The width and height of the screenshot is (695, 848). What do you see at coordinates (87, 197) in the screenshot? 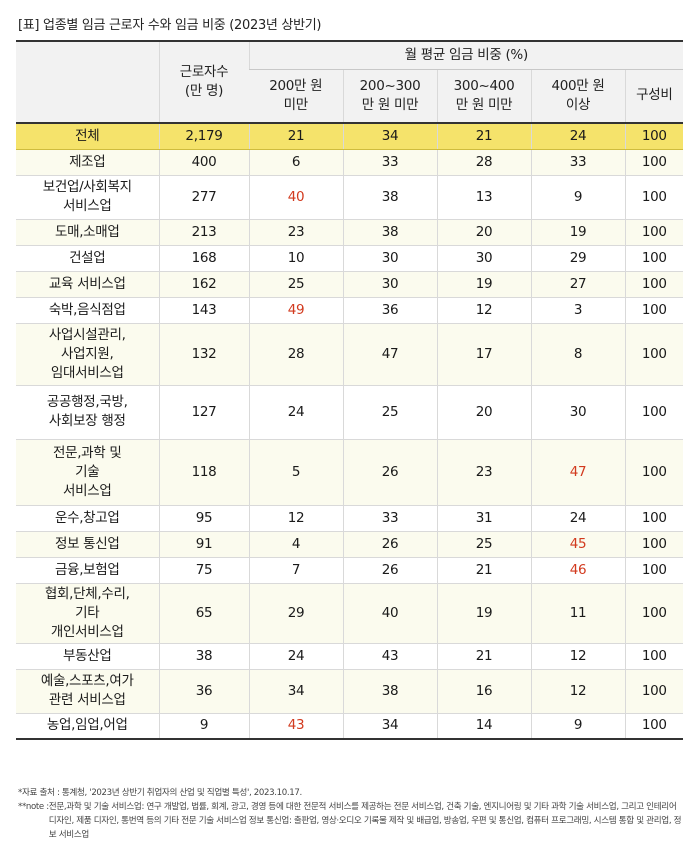
I see `cell-industry: 보건업/사회복지 서비스업` at bounding box center [87, 197].